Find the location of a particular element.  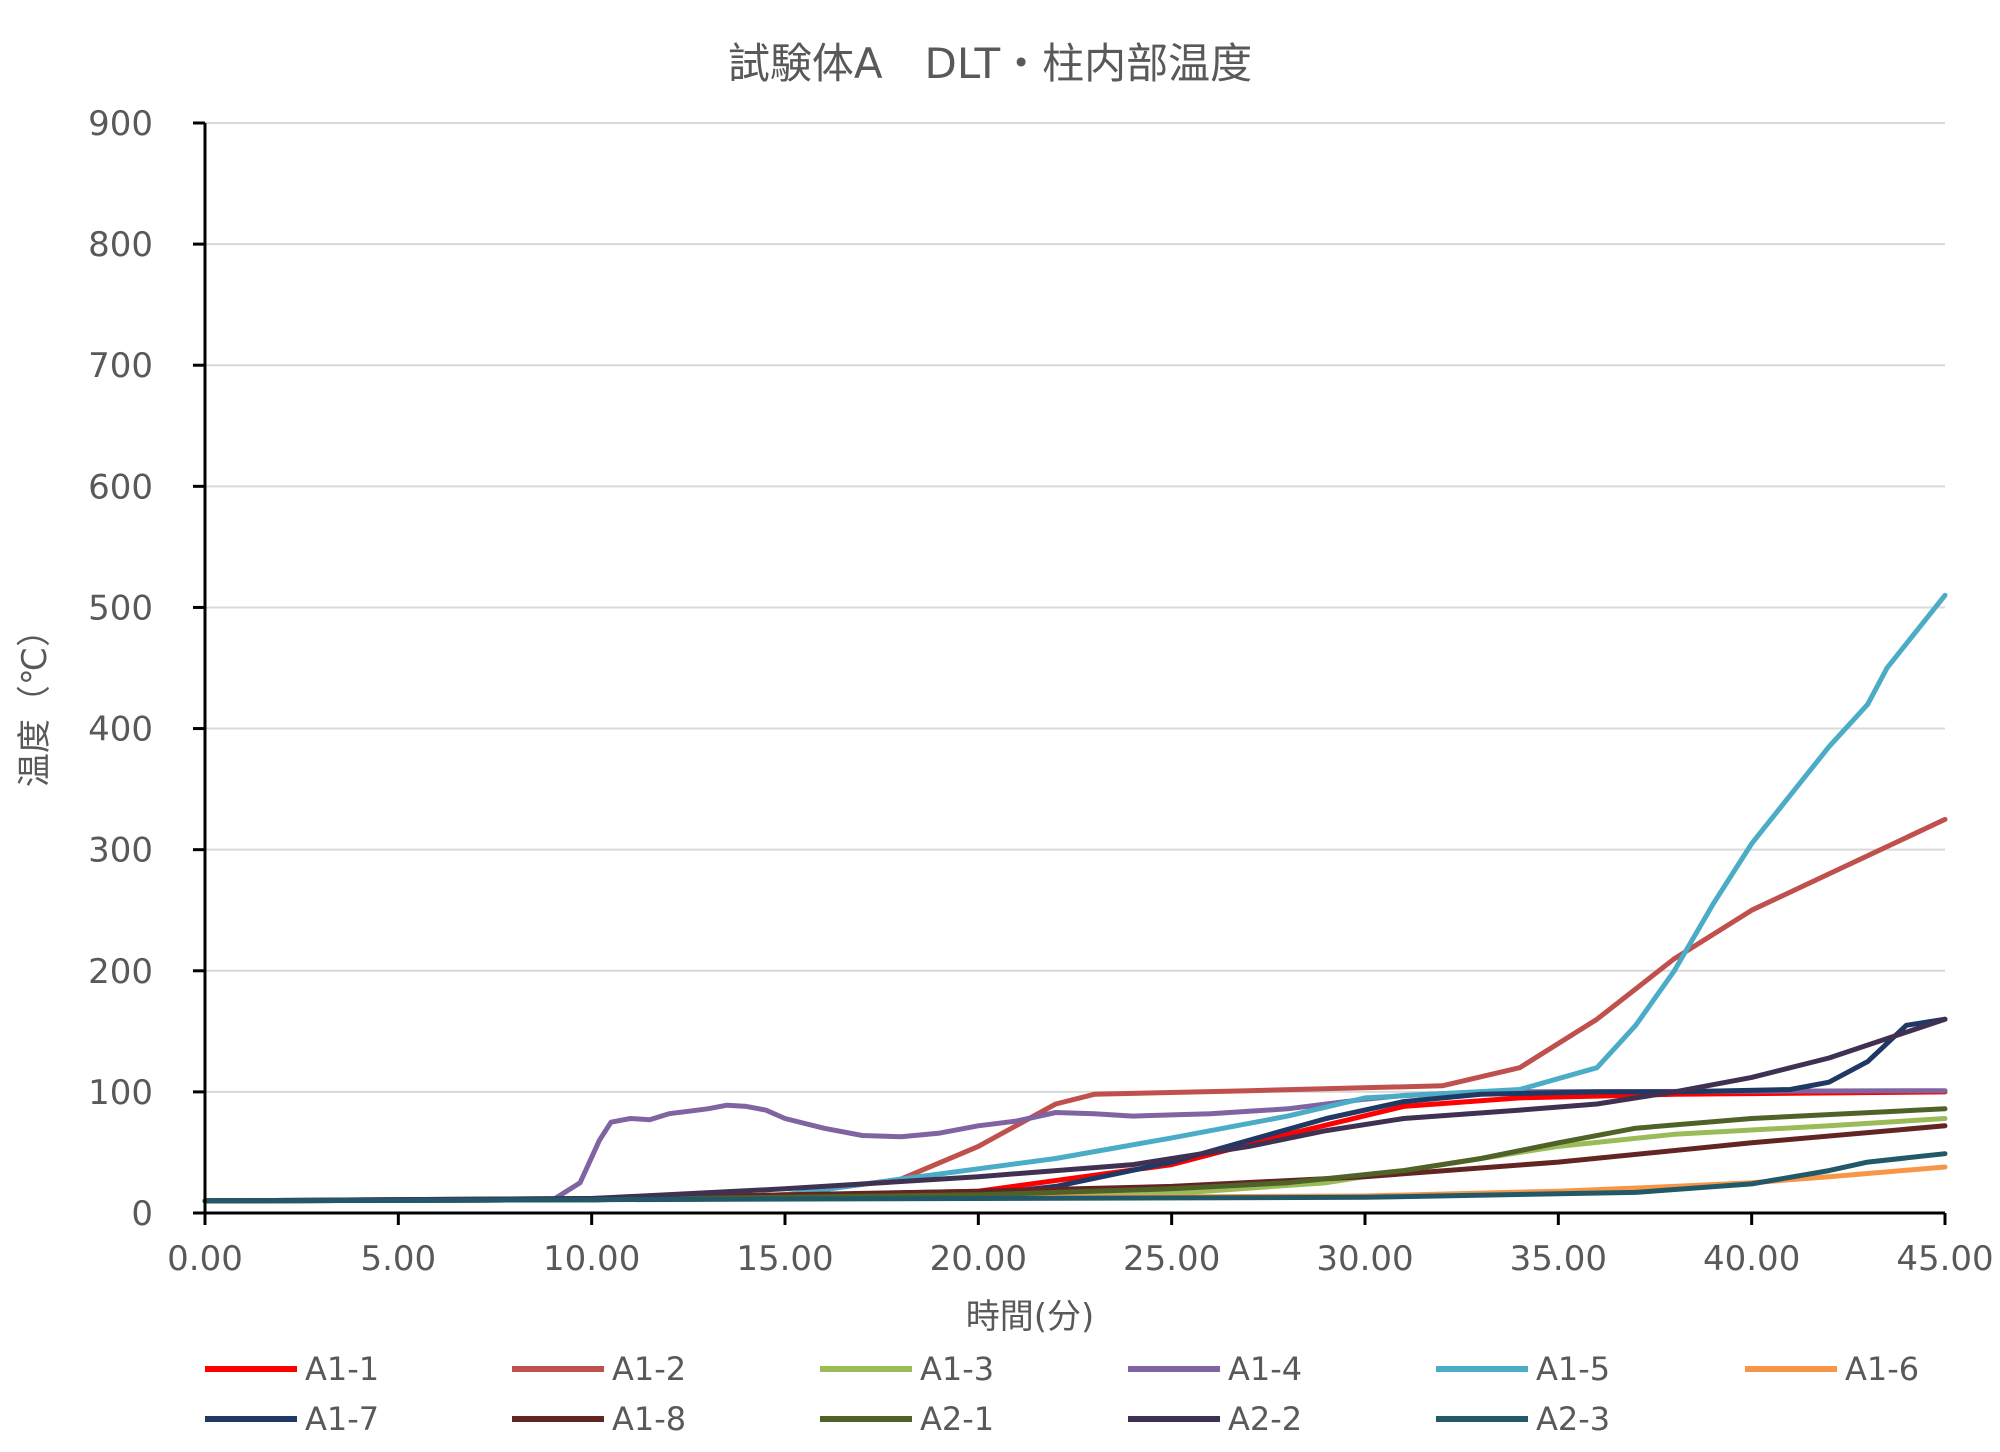

y-axis-tick-labels: 0 100 200 300 400 500 600 700 800 900 is located at coordinates (120, 669).